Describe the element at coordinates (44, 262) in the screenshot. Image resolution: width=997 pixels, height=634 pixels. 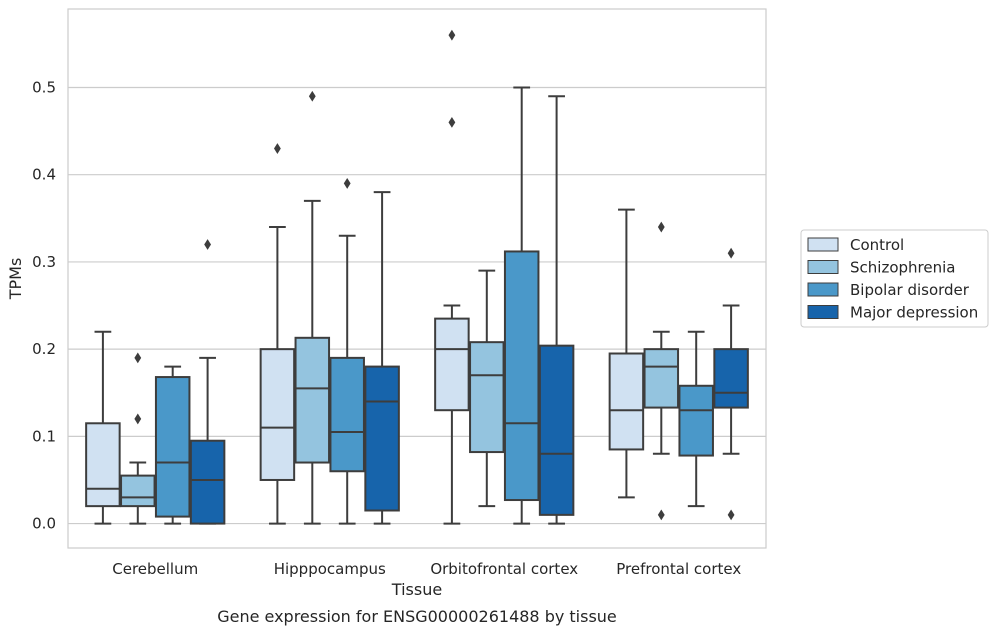
I see `y-tick-label: 0.3` at that location.